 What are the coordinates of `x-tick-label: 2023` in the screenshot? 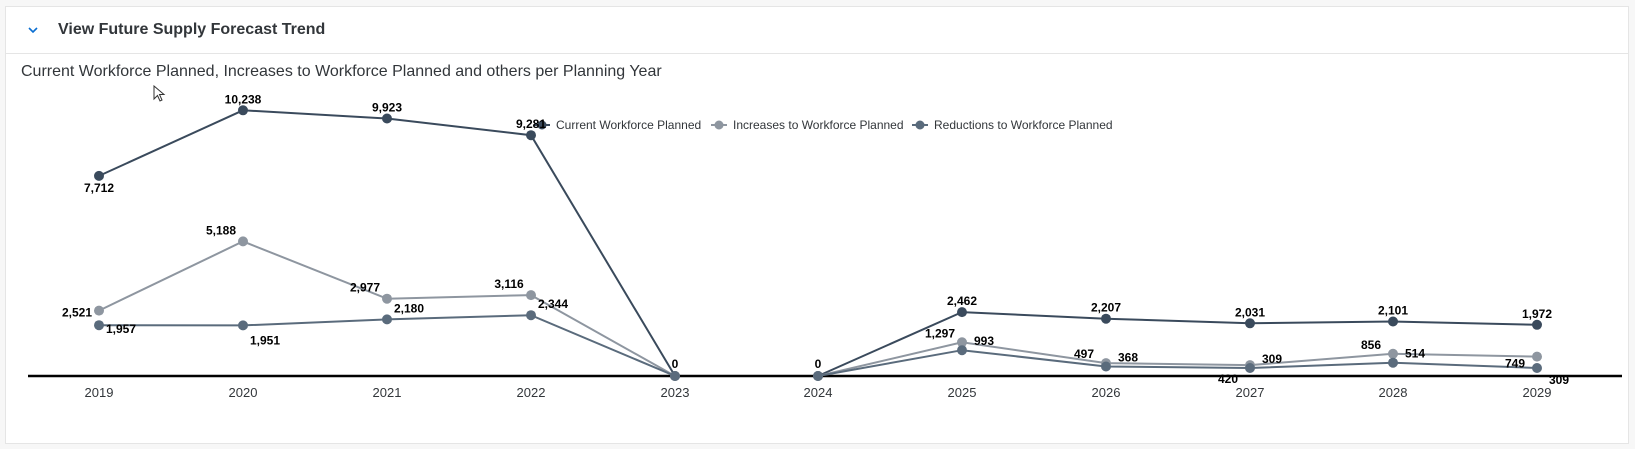 It's located at (675, 392).